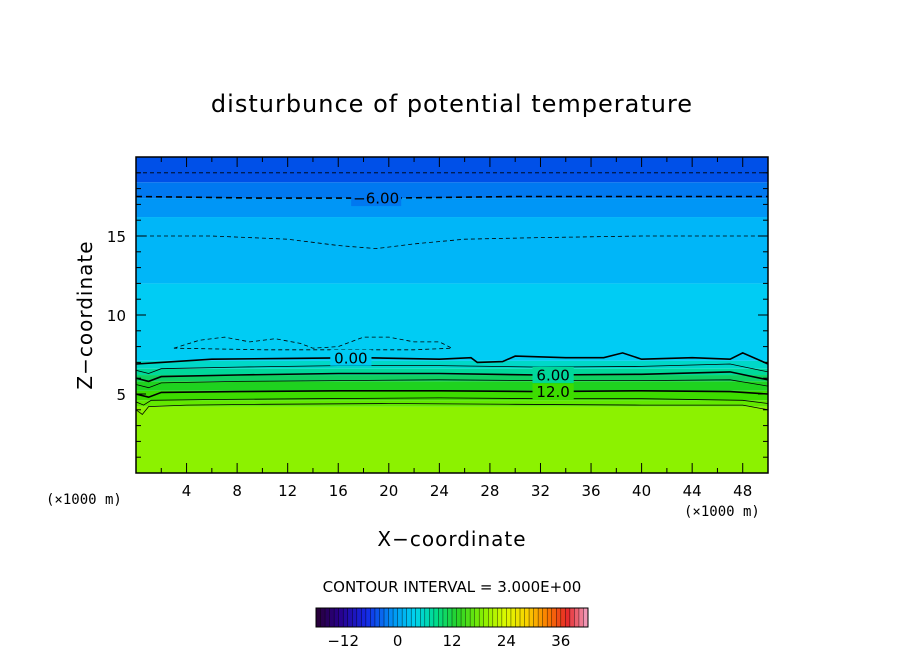 The image size is (904, 654). I want to click on y-tick-label-0: 5, so click(121, 395).